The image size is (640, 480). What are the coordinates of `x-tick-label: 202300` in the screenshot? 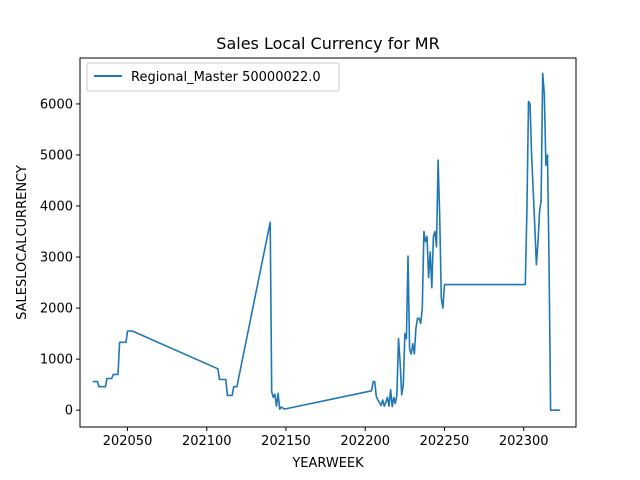 It's located at (524, 441).